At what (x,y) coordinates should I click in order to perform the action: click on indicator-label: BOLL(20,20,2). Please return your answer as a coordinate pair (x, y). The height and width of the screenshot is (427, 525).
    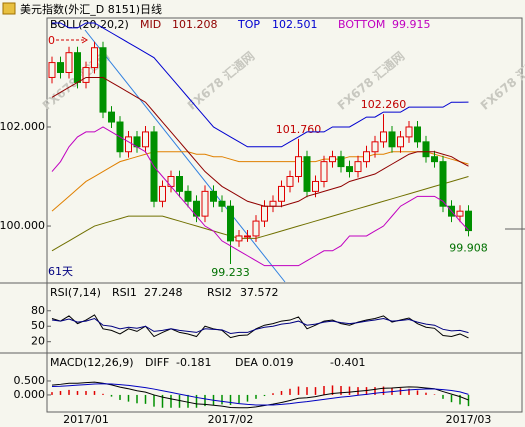
    Looking at the image, I should click on (89, 24).